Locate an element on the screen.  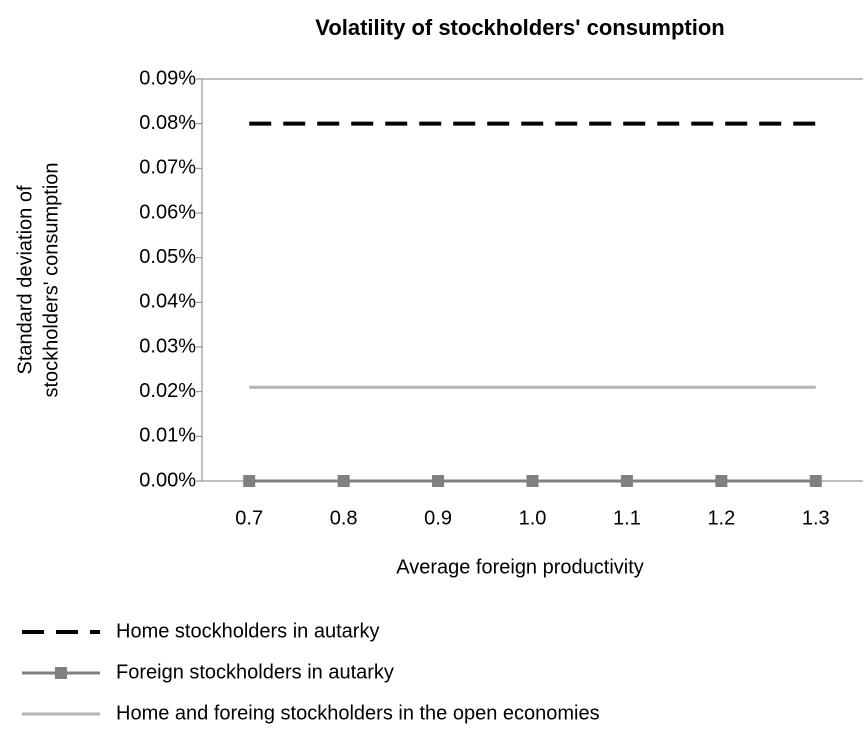
y-tick-label: 0.02% is located at coordinates (167, 391).